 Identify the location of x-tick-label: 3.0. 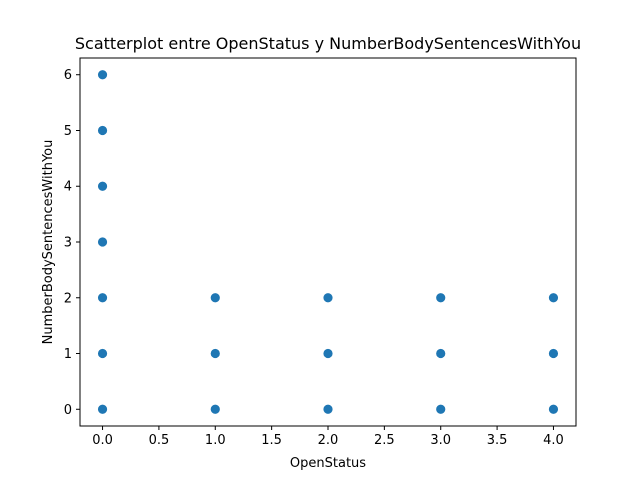
(440, 440).